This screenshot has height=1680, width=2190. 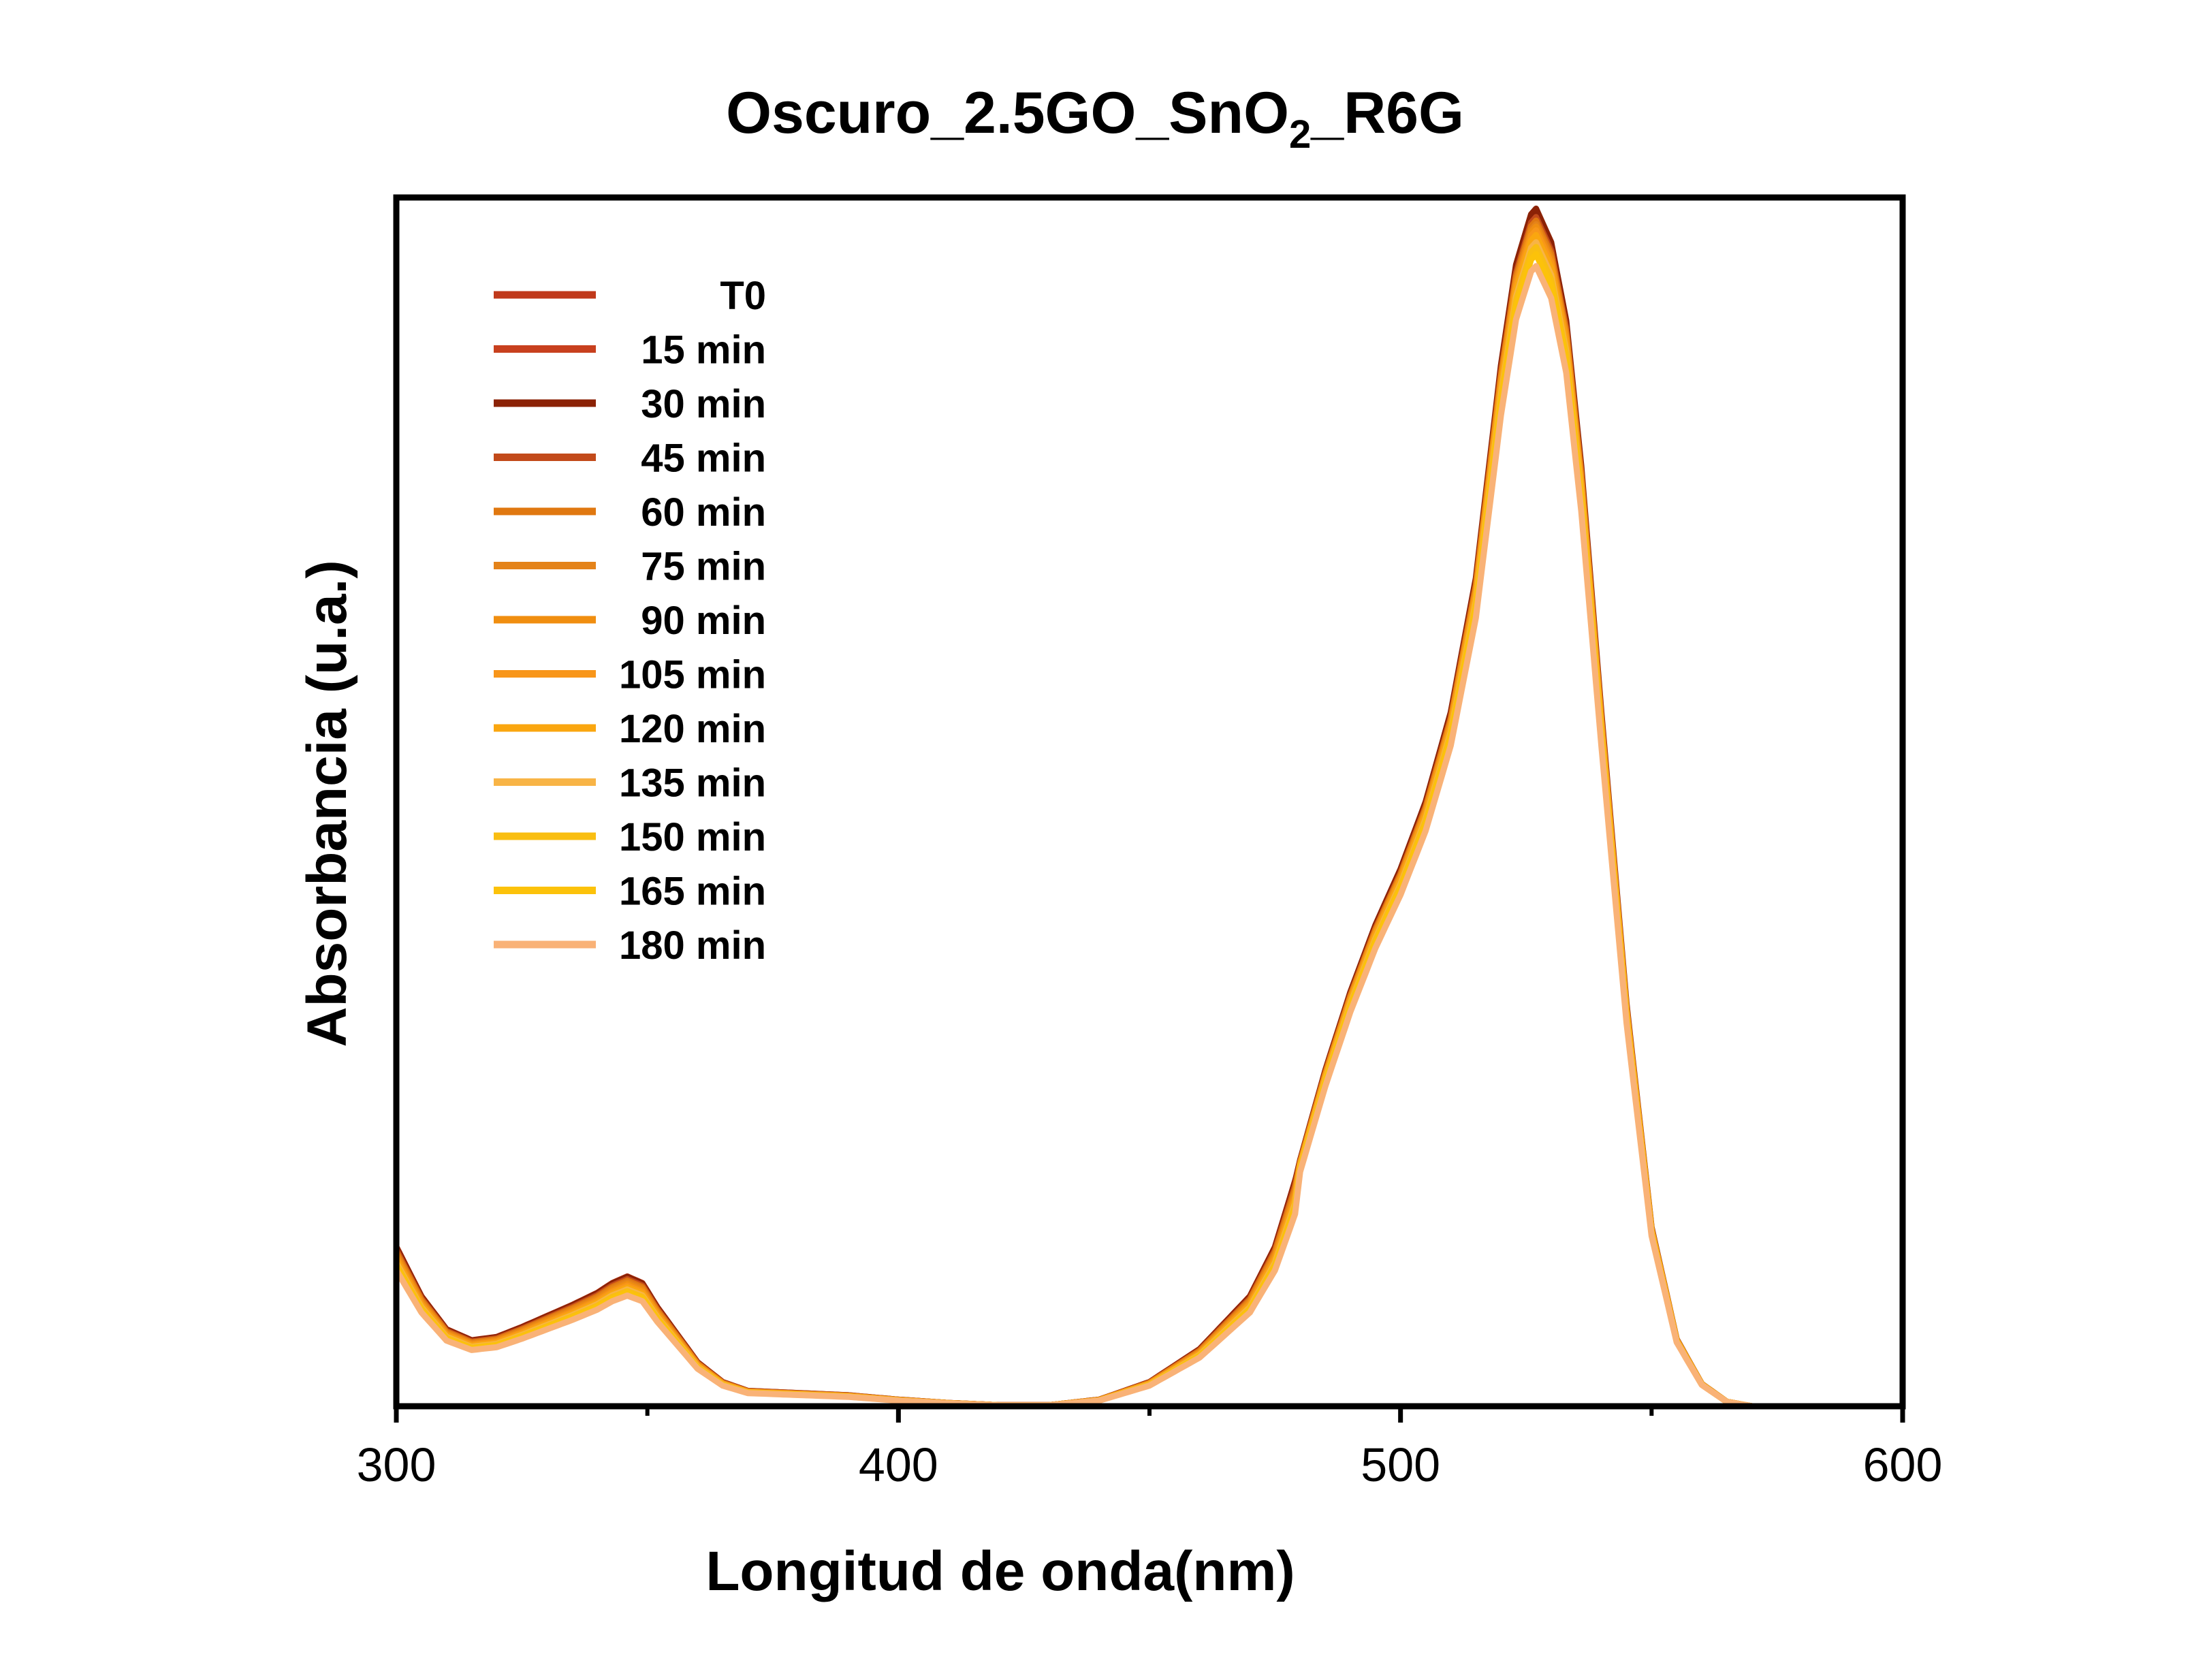 What do you see at coordinates (692, 675) in the screenshot?
I see `legend-label: 105 min` at bounding box center [692, 675].